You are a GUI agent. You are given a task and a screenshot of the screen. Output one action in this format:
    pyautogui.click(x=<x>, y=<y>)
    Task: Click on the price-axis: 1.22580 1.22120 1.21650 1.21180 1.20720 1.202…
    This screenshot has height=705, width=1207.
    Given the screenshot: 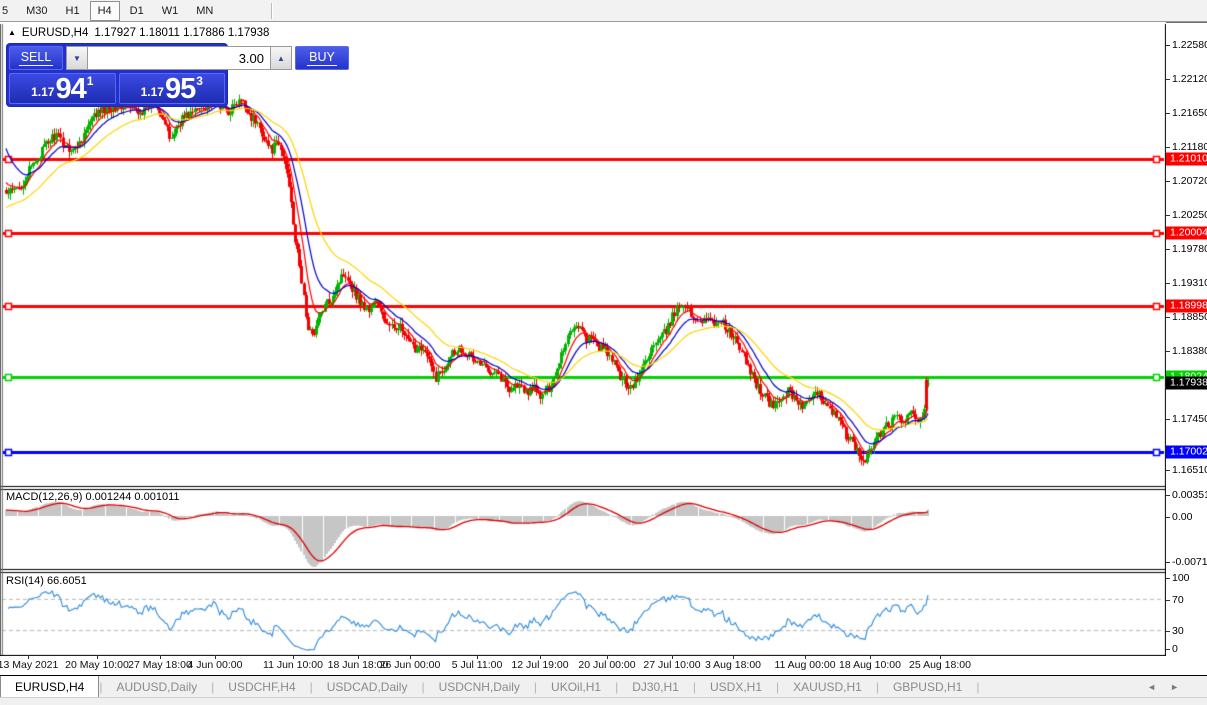 What is the action you would take?
    pyautogui.click(x=1186, y=339)
    